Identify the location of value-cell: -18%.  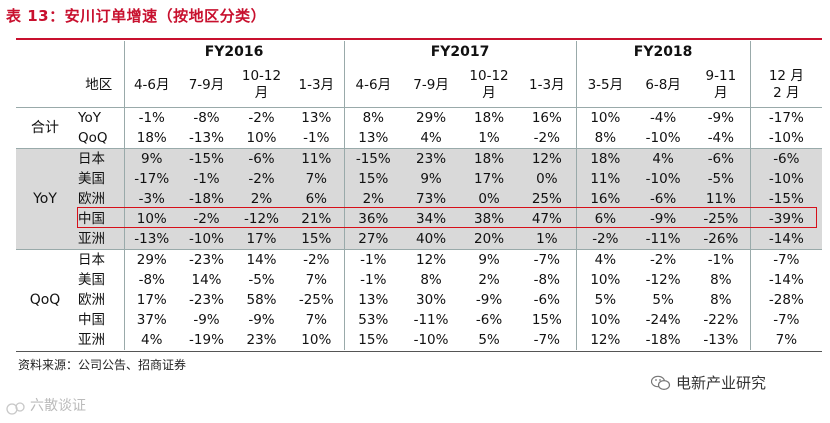
(663, 340).